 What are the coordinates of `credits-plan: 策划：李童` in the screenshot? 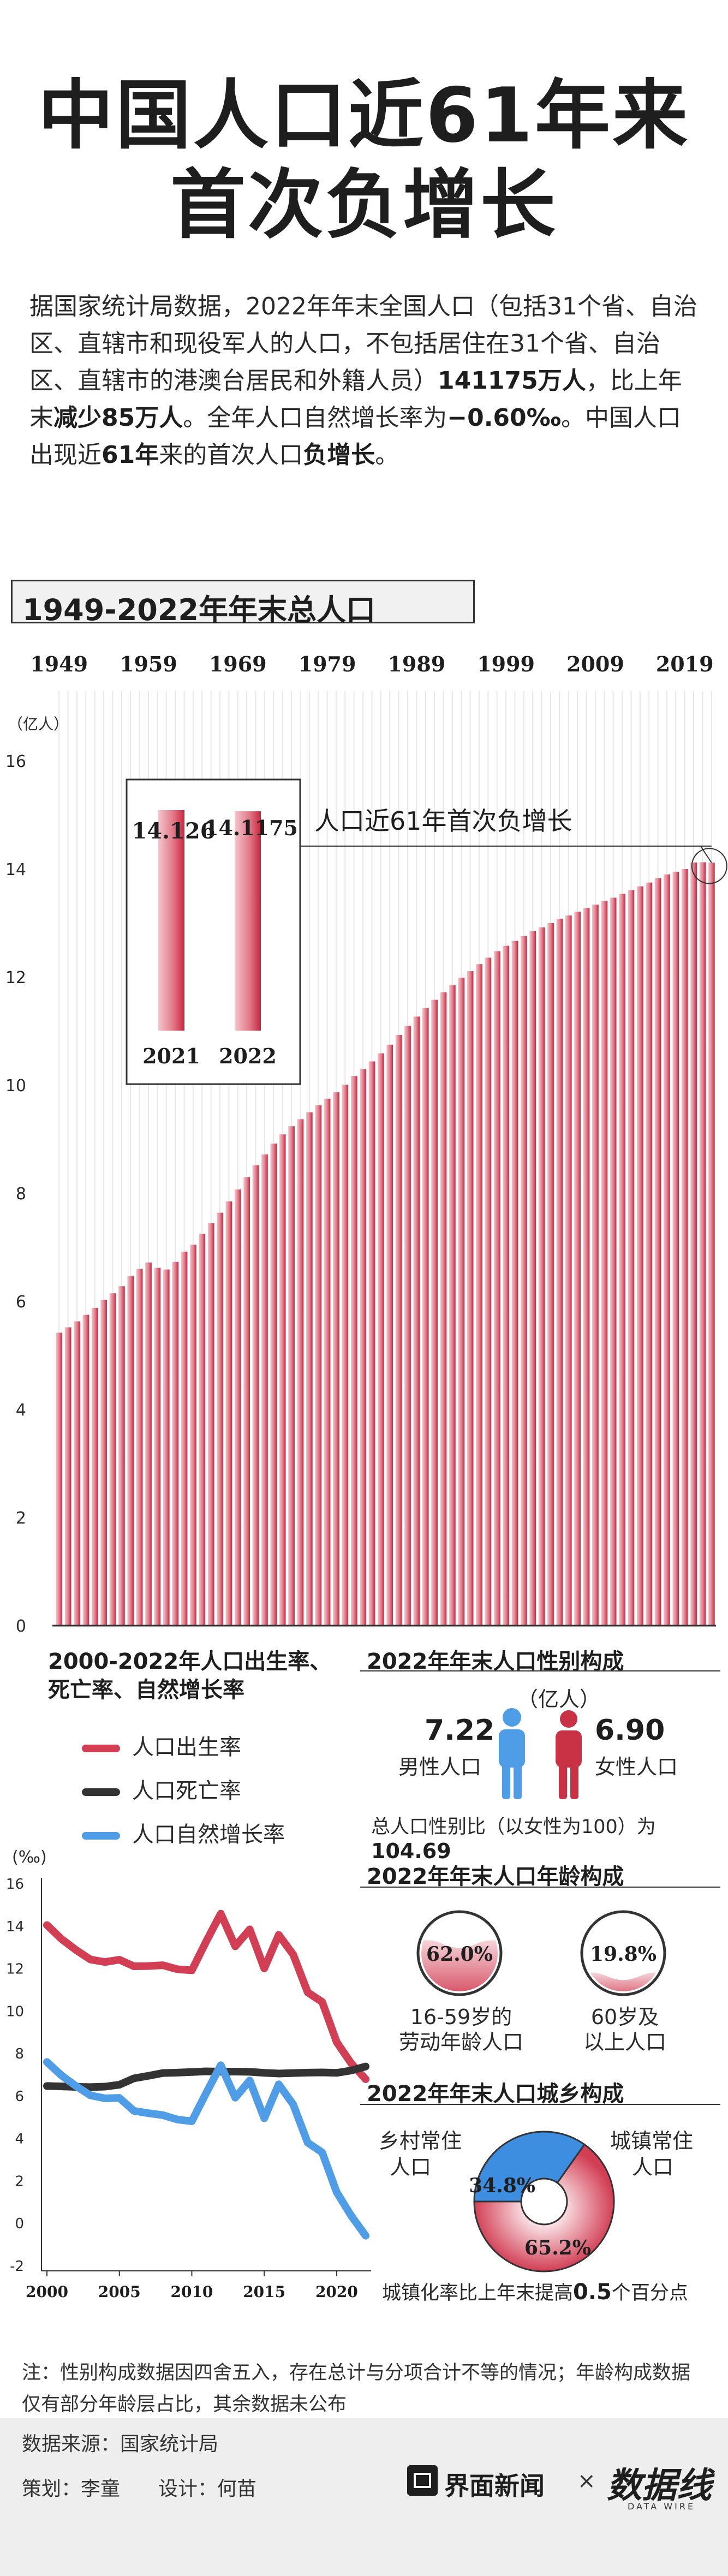 It's located at (71, 2489).